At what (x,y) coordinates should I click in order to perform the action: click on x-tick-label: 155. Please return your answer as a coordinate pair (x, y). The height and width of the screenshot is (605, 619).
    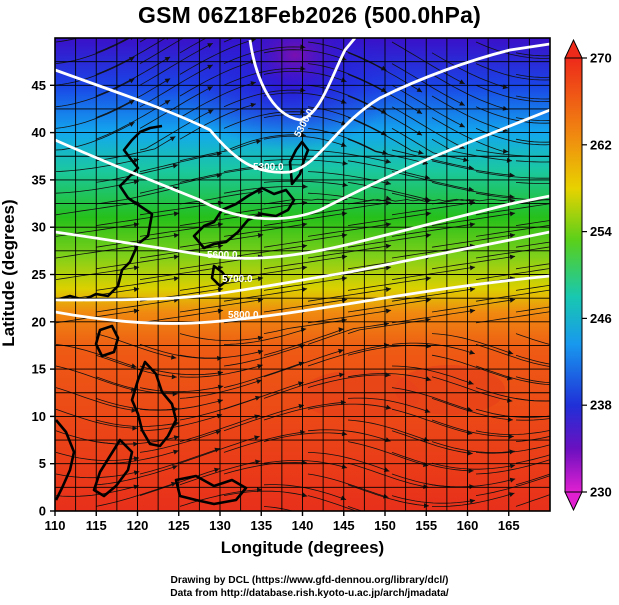
    Looking at the image, I should click on (426, 525).